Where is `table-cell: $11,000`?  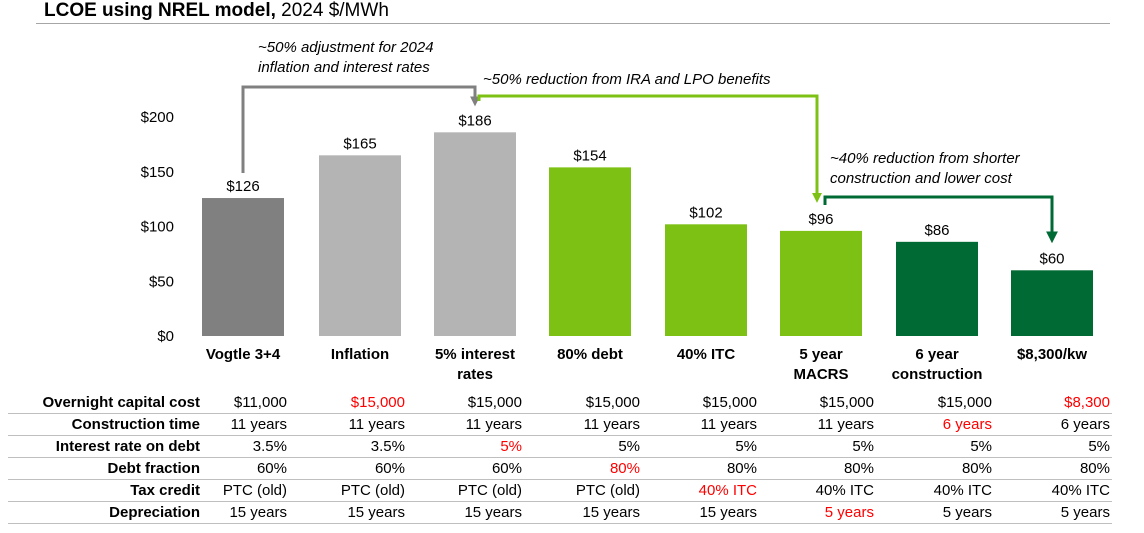 table-cell: $11,000 is located at coordinates (260, 402).